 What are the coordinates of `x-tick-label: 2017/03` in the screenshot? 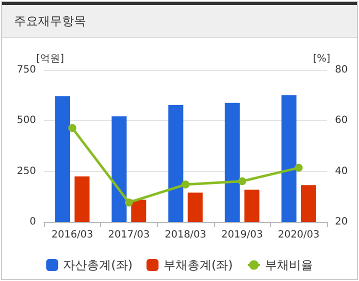 It's located at (129, 235).